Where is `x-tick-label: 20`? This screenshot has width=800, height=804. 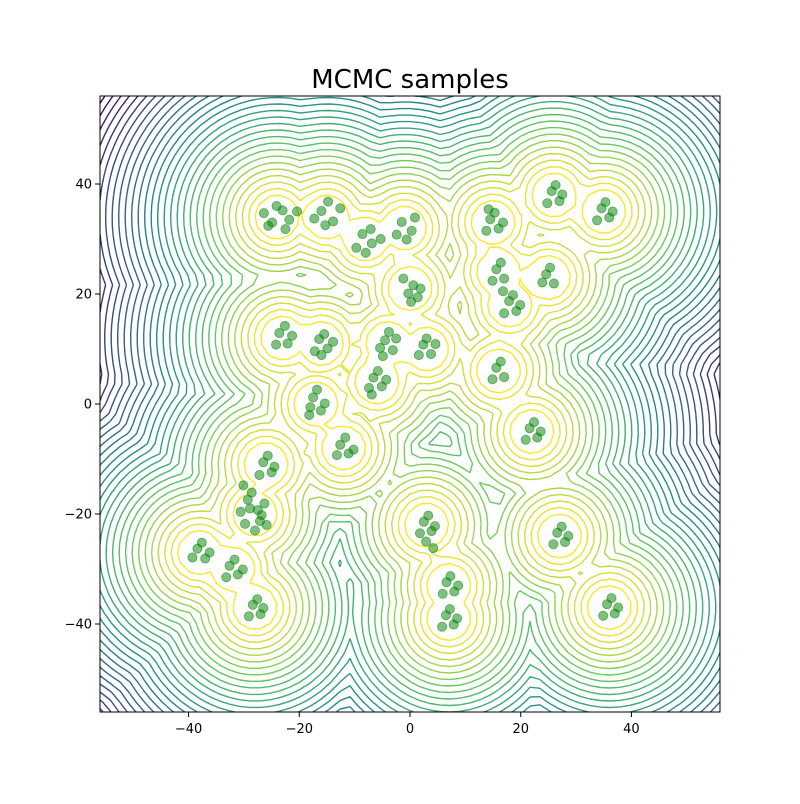 x-tick-label: 20 is located at coordinates (520, 729).